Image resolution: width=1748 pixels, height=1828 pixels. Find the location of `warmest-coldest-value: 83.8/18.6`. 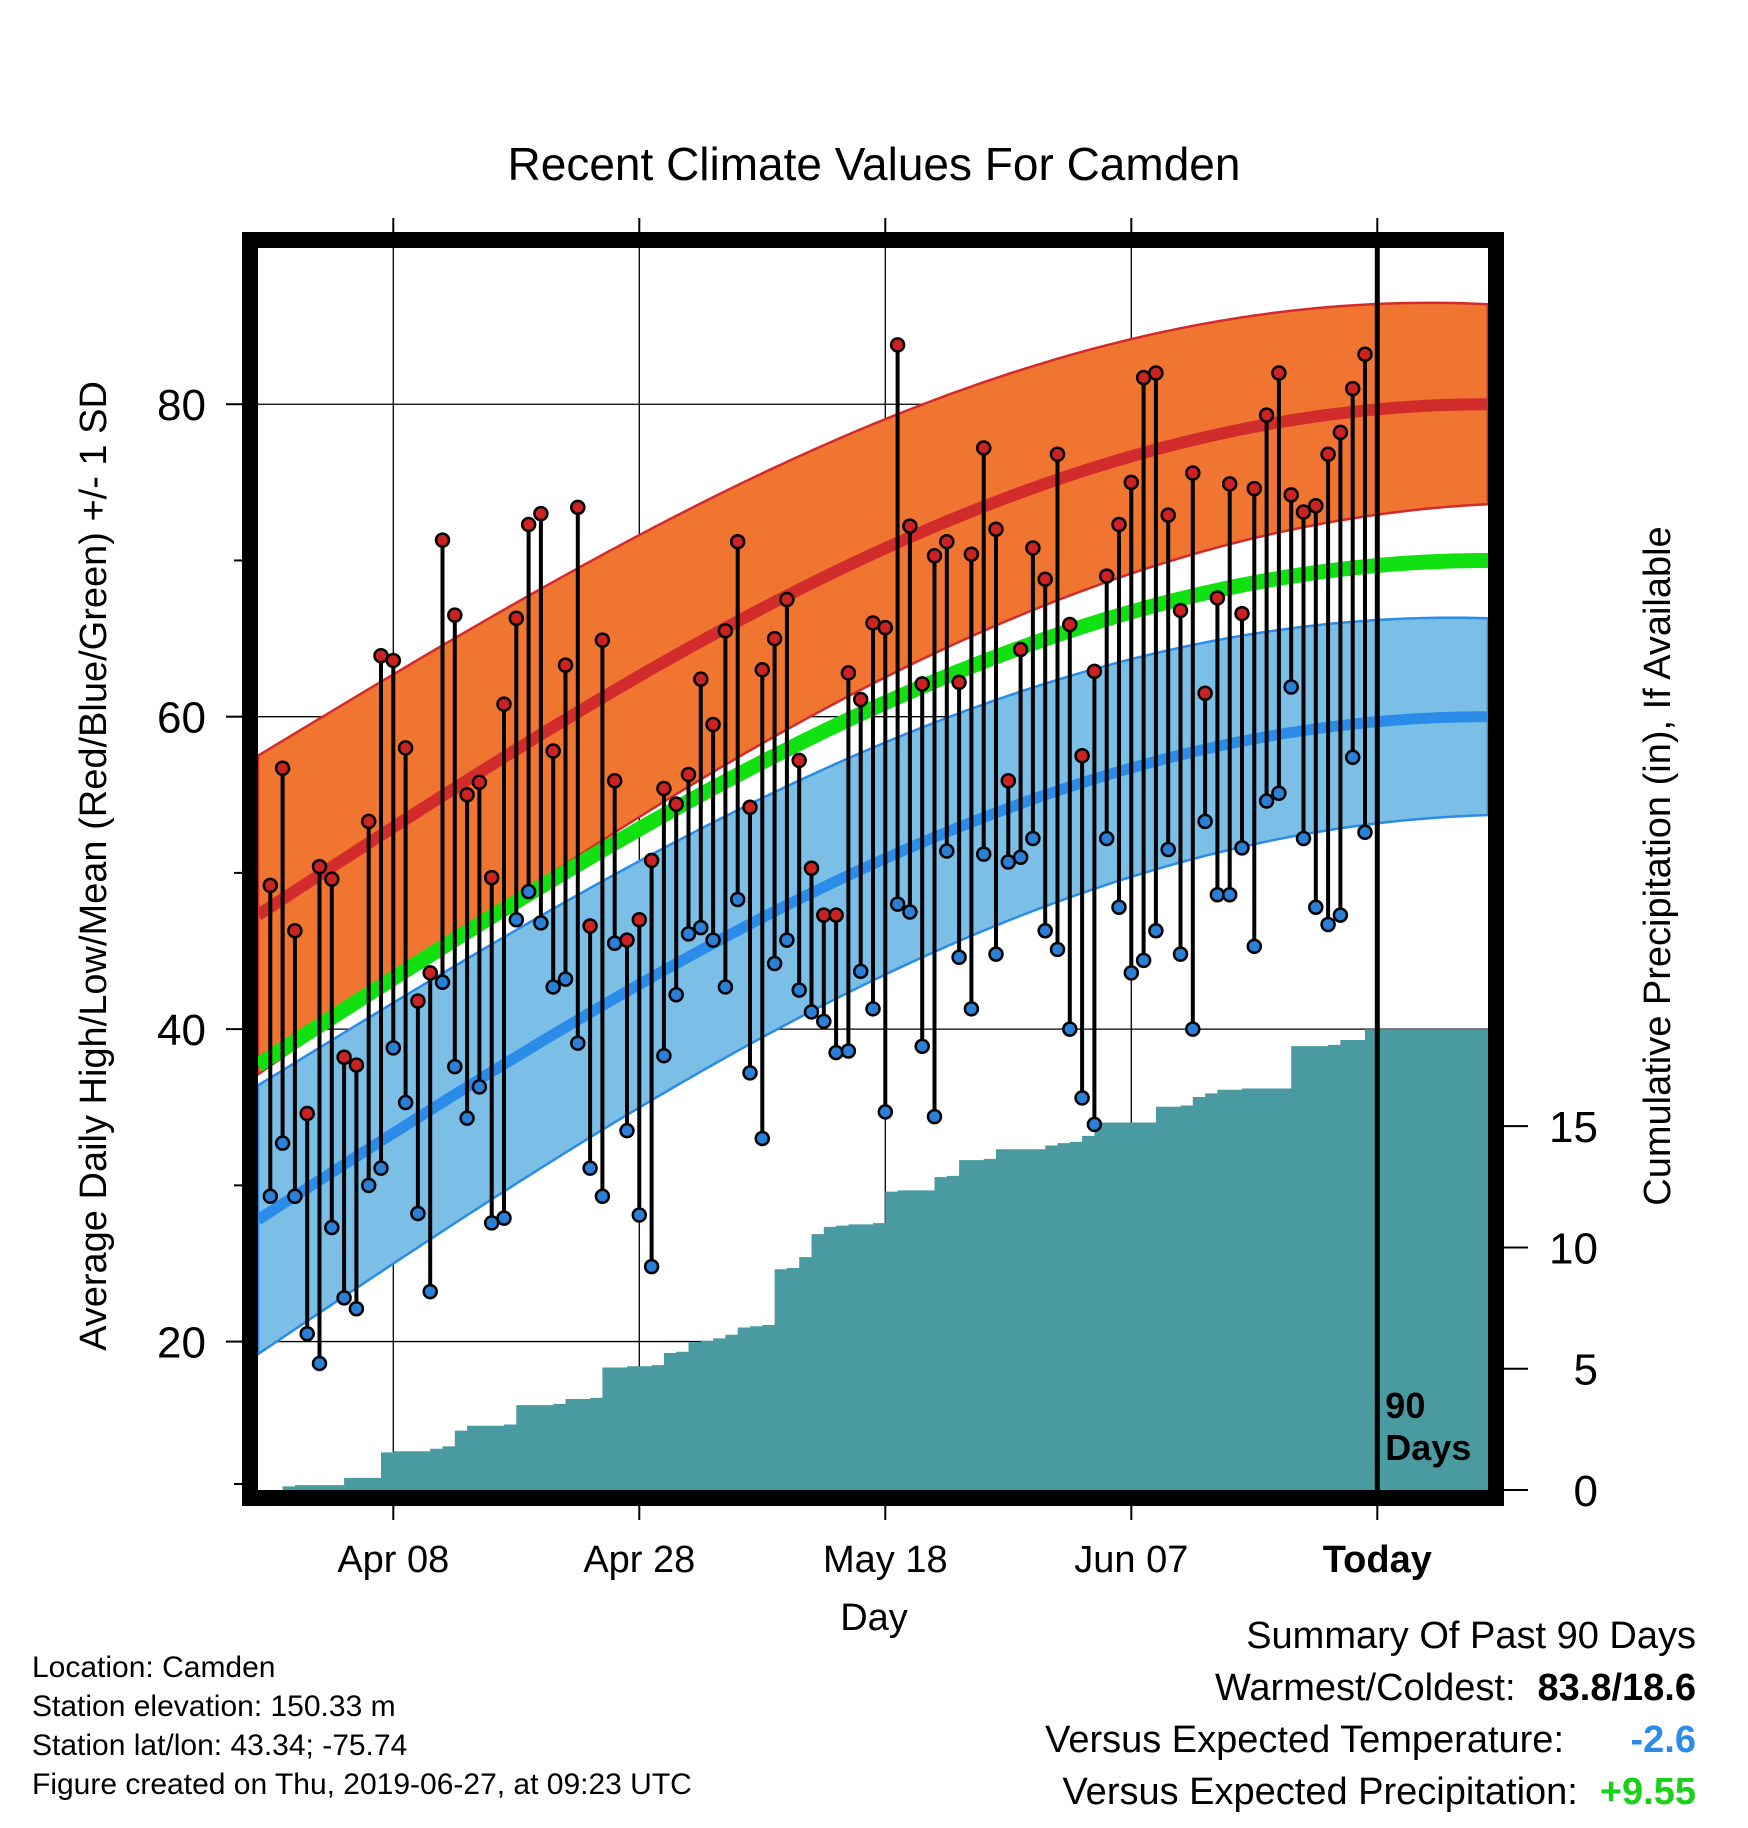

warmest-coldest-value: 83.8/18.6 is located at coordinates (1616, 1688).